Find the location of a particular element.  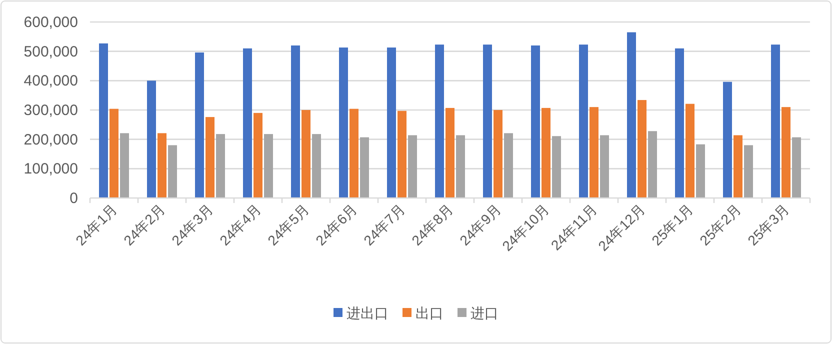

y-tick-label: 300,000 is located at coordinates (51, 110).